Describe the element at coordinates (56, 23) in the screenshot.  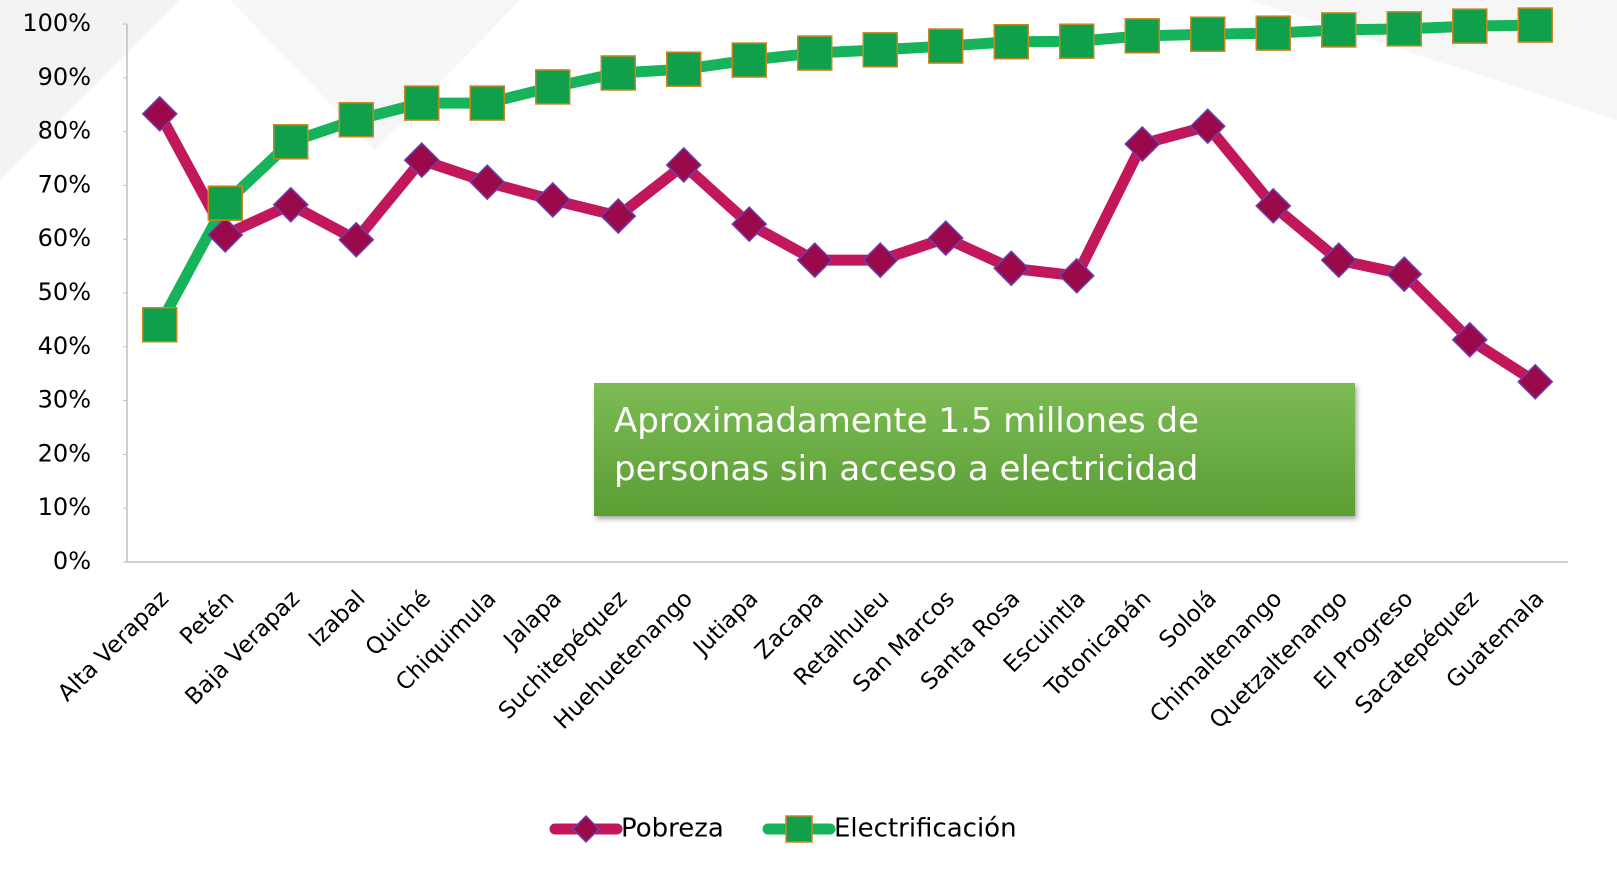
I see `y-tick-label: 100%` at that location.